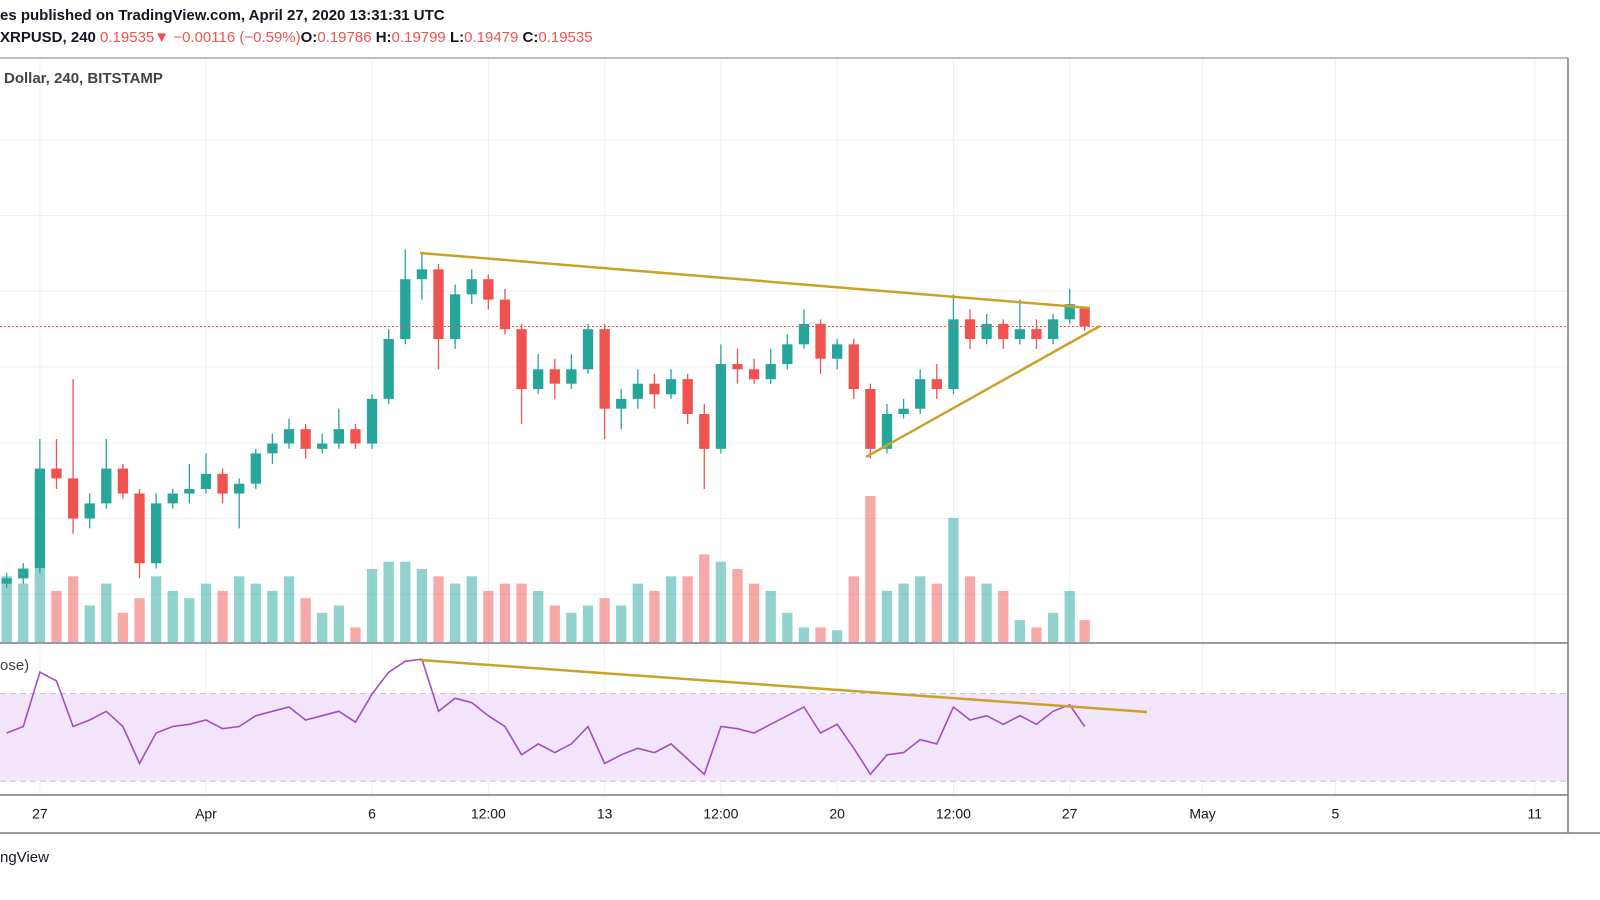 The width and height of the screenshot is (1600, 900). Describe the element at coordinates (372, 814) in the screenshot. I see `x-tick-label: 6` at that location.